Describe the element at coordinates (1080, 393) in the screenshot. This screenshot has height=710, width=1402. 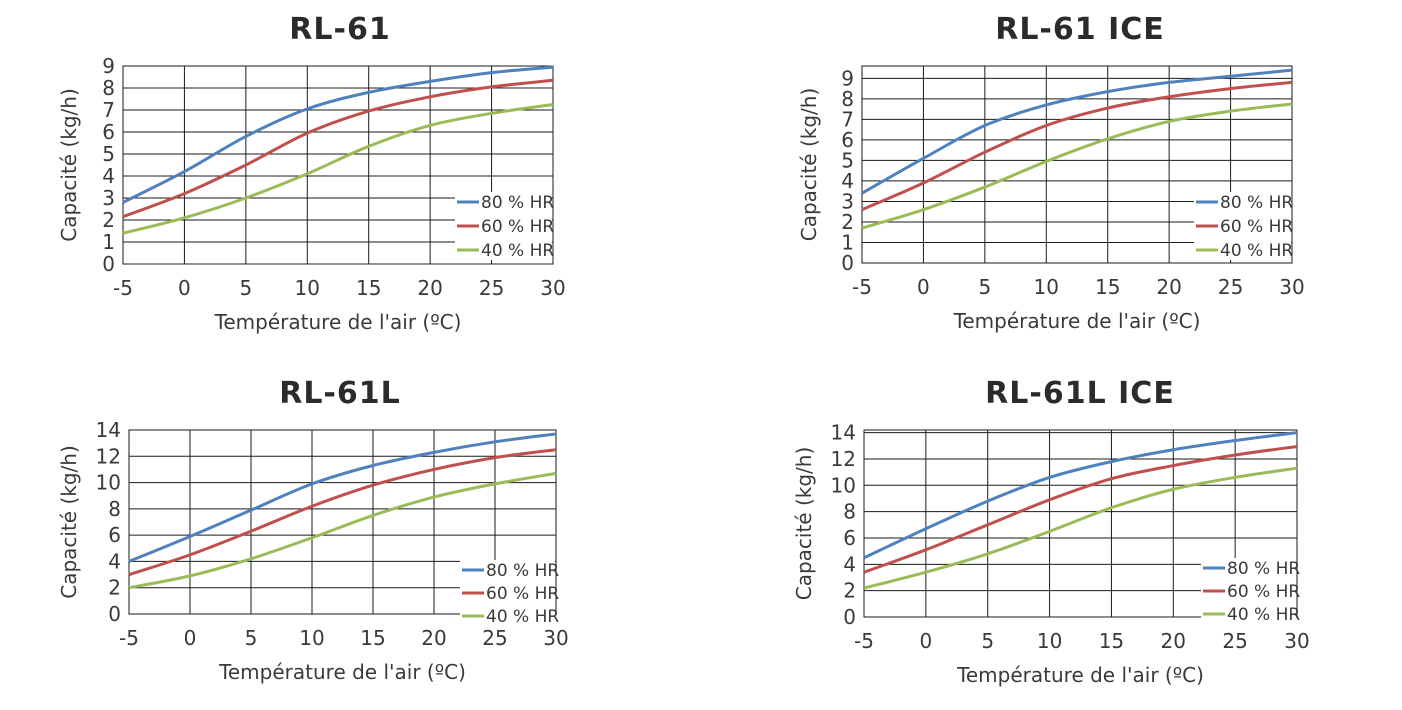
I see `chart-title: RL-61L ICE` at that location.